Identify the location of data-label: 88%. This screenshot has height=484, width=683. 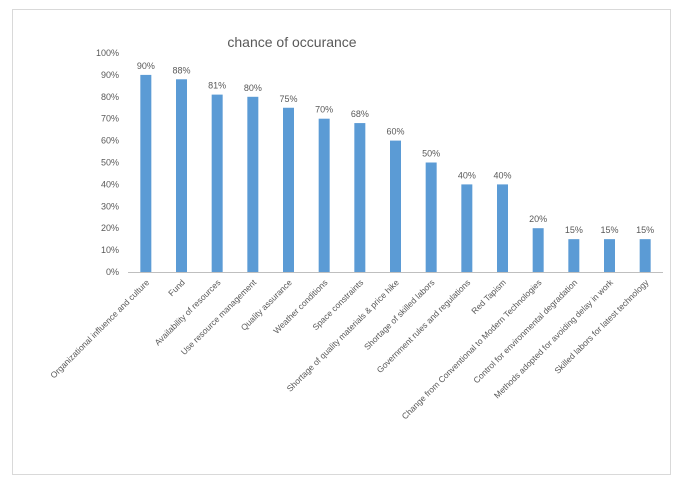
(181, 70).